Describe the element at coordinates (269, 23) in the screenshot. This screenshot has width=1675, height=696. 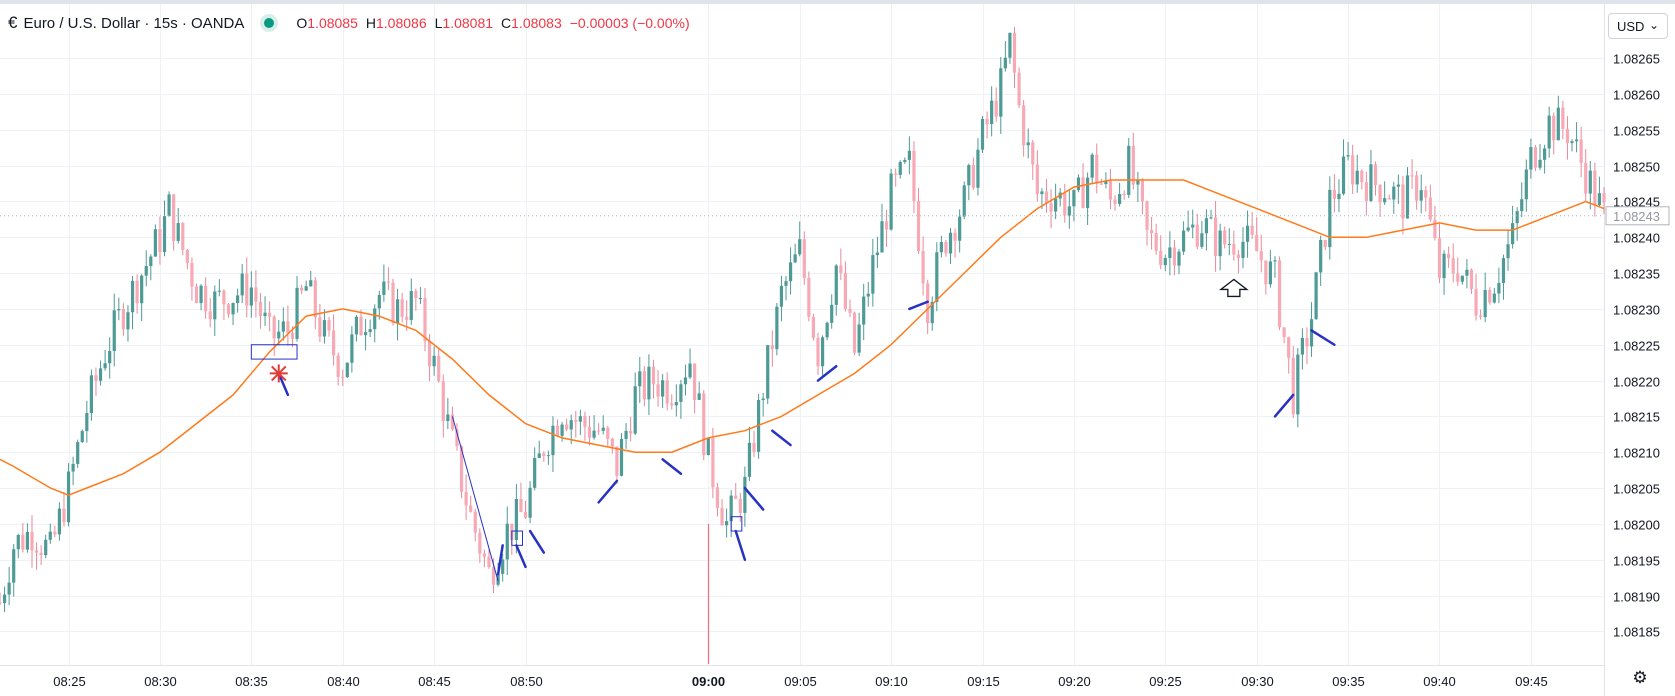
I see `market-status-icon` at that location.